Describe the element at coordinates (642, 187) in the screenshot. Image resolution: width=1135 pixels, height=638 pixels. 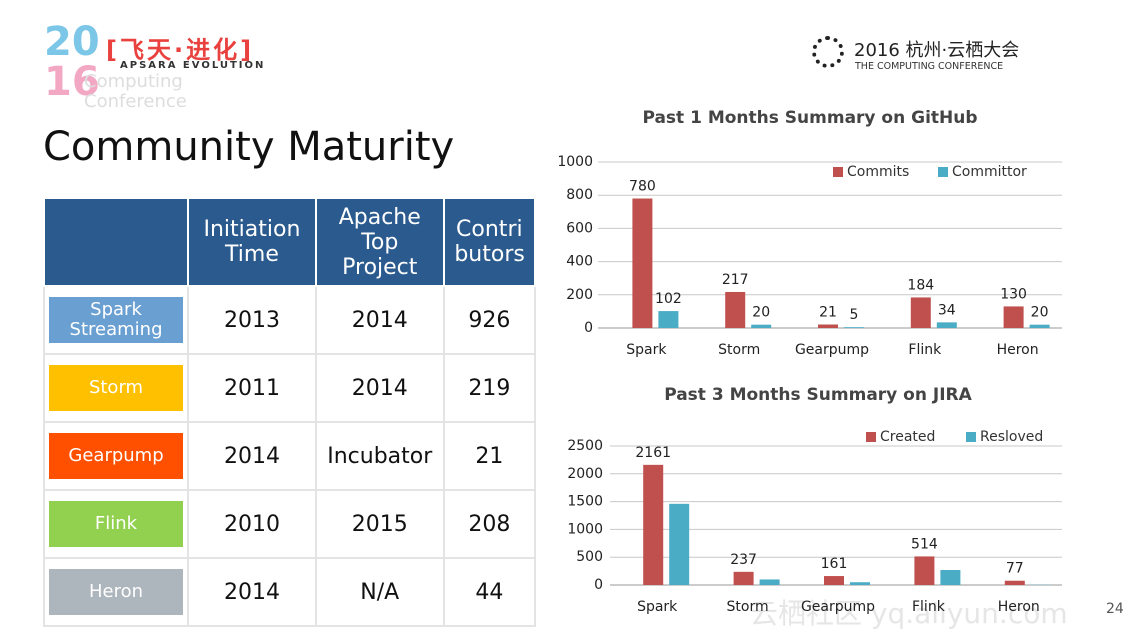
I see `data-label: 780` at that location.